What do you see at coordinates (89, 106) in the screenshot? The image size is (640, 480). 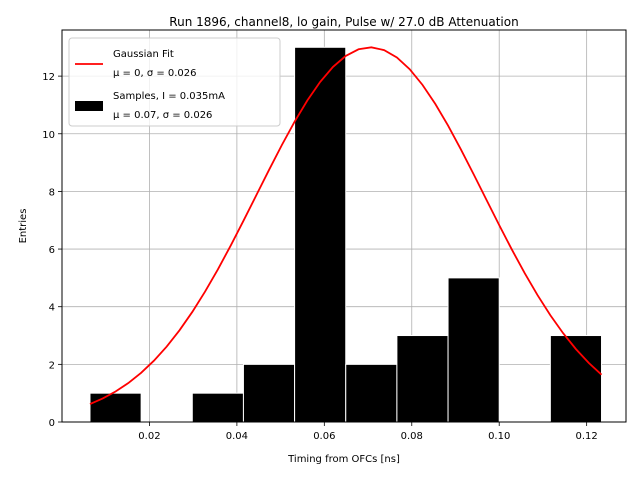 I see `legend-histogram-swatch` at bounding box center [89, 106].